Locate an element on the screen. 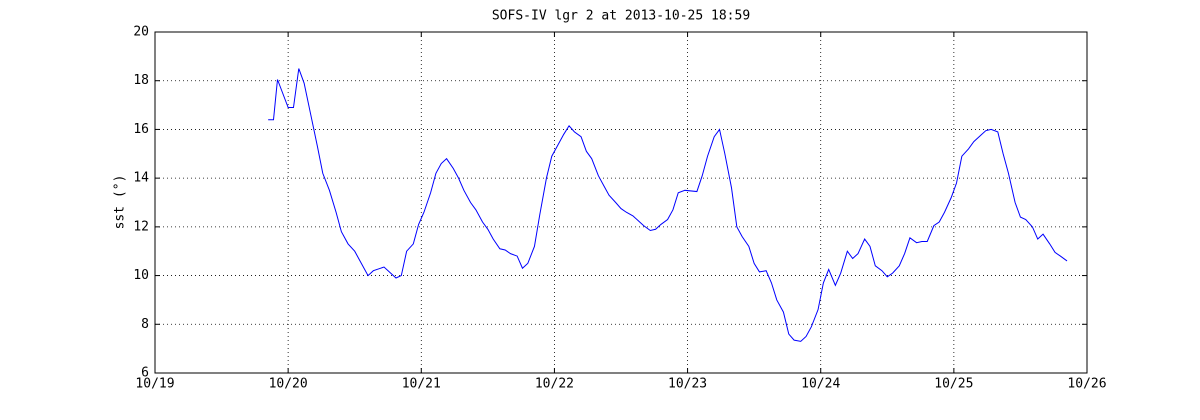  y-tick-label: 20 is located at coordinates (141, 32).